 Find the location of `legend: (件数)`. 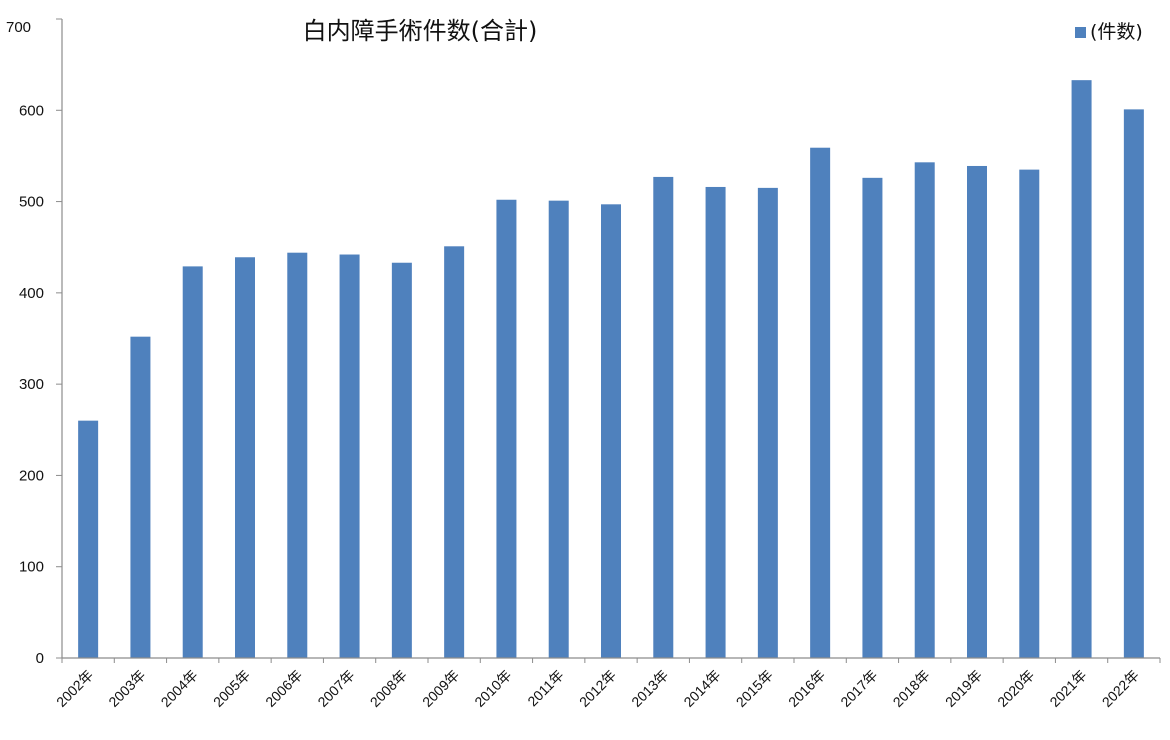

legend: (件数) is located at coordinates (1109, 32).